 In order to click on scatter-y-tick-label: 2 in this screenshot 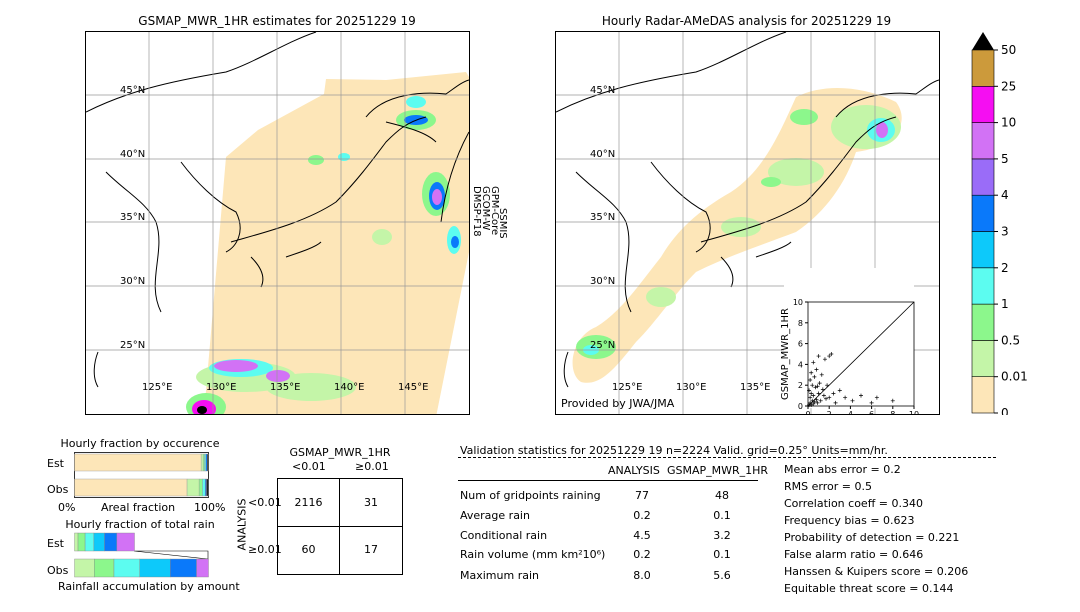, I will do `click(800, 385)`.